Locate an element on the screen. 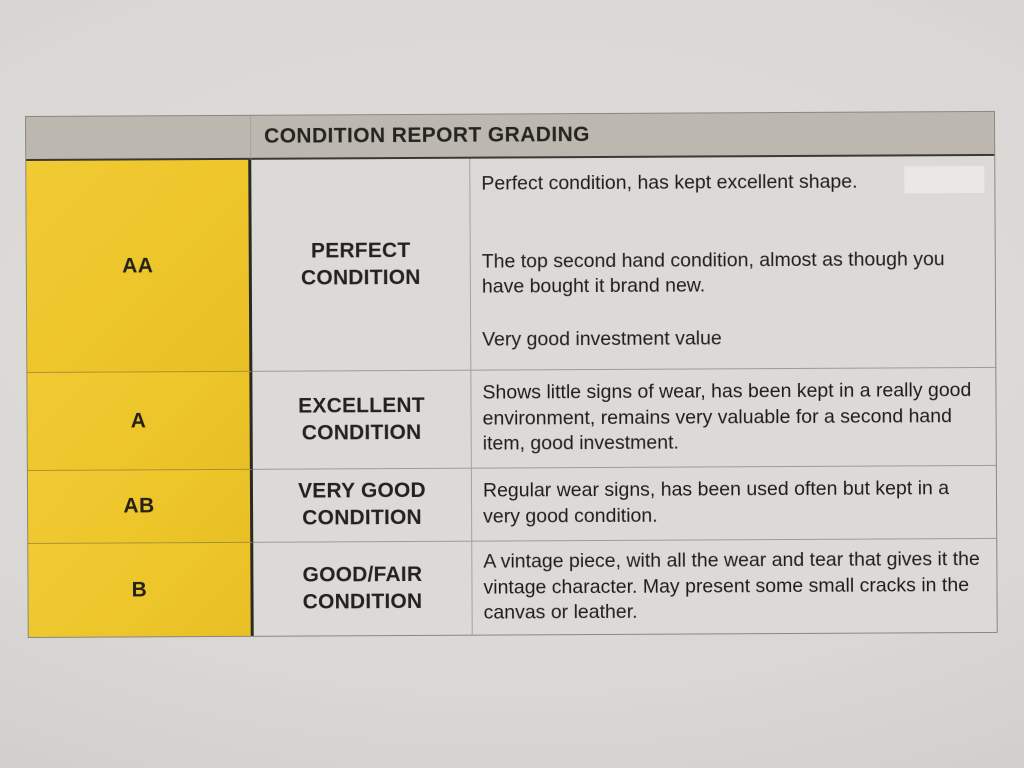 The image size is (1024, 768). header-spacer-cell is located at coordinates (139, 138).